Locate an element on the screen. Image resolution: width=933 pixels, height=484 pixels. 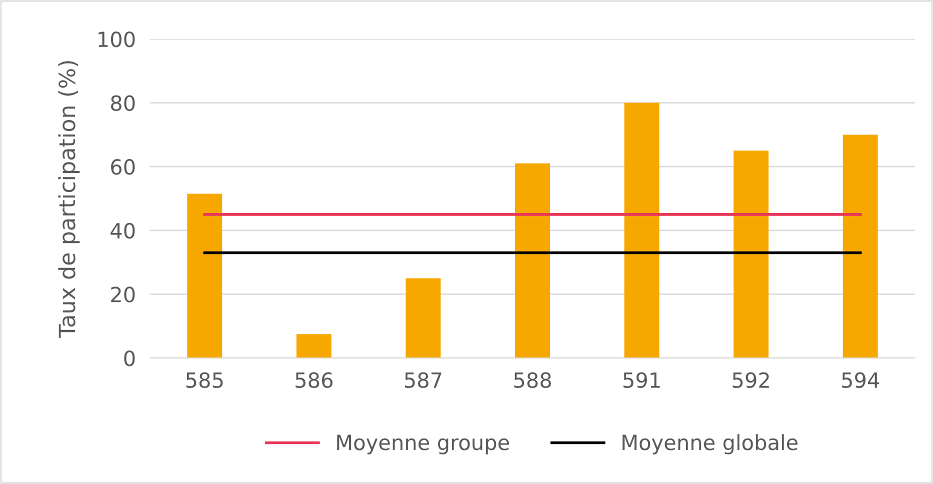
y-tick-label: 60 is located at coordinates (123, 167).